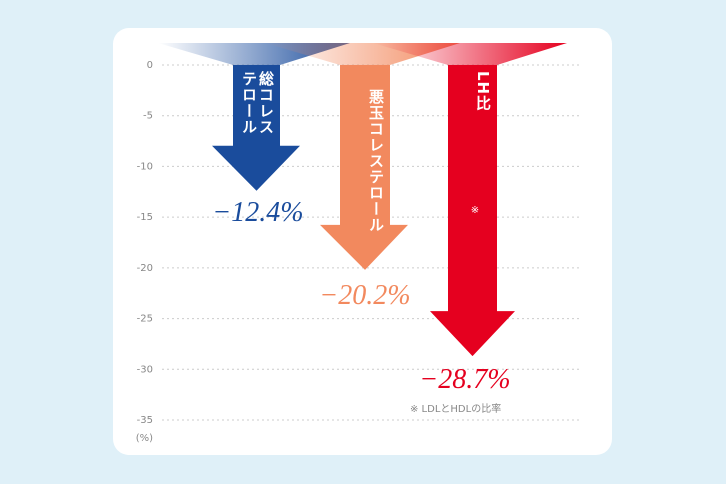 This screenshot has height=484, width=726. Describe the element at coordinates (145, 166) in the screenshot. I see `y-tick-label: -10` at that location.